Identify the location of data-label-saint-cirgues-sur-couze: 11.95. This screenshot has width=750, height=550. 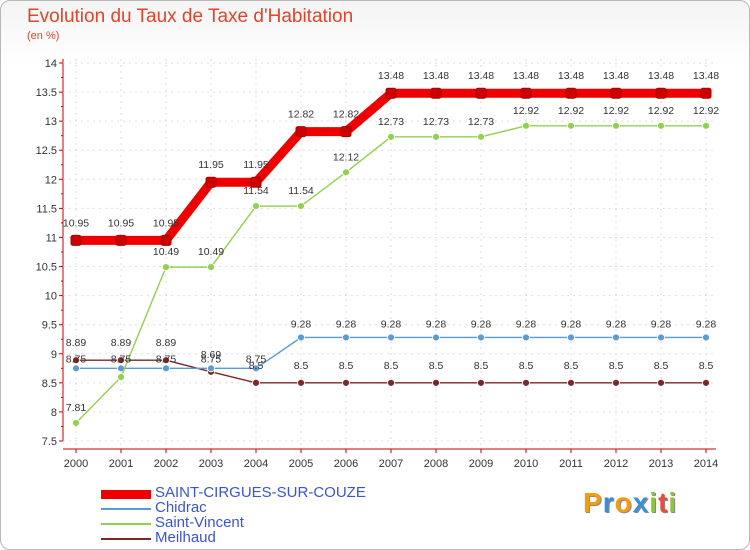
(256, 165).